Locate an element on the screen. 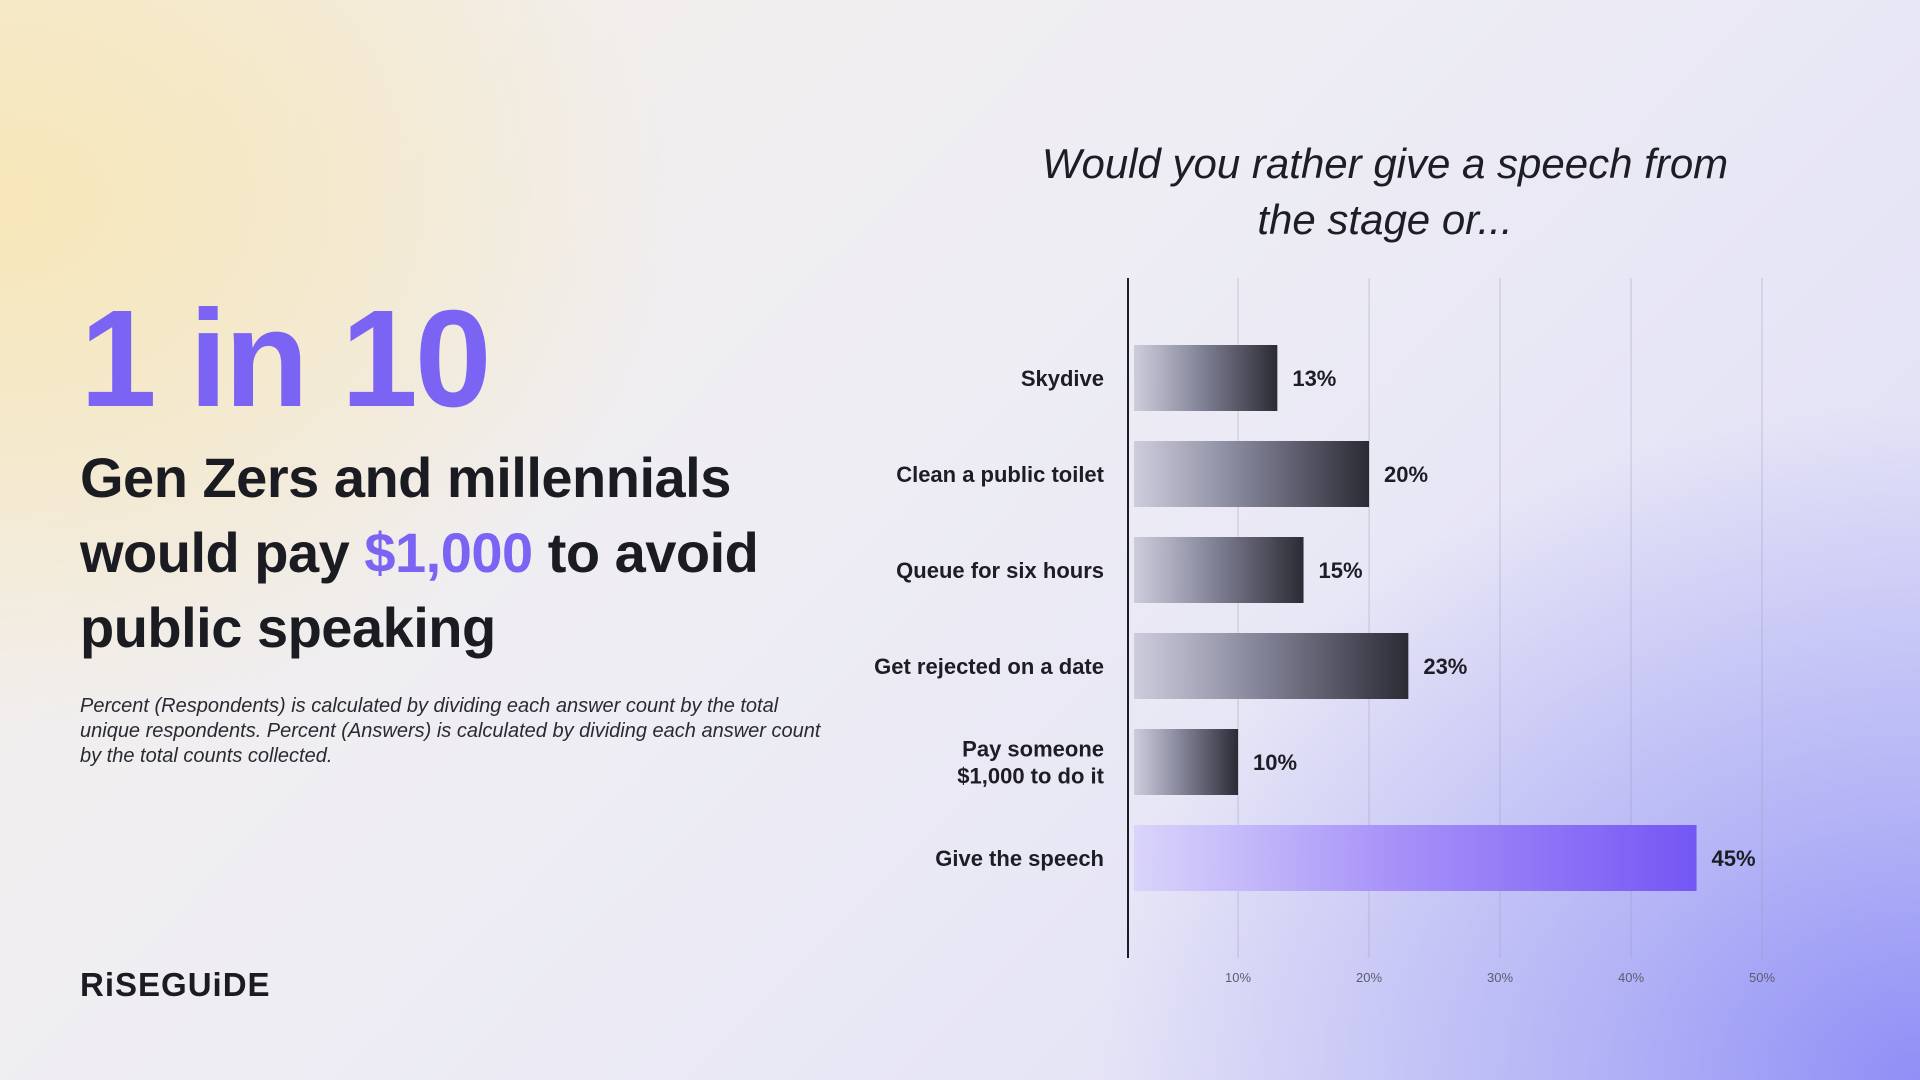 This screenshot has height=1080, width=1920. x-tick-label: 40% is located at coordinates (1631, 977).